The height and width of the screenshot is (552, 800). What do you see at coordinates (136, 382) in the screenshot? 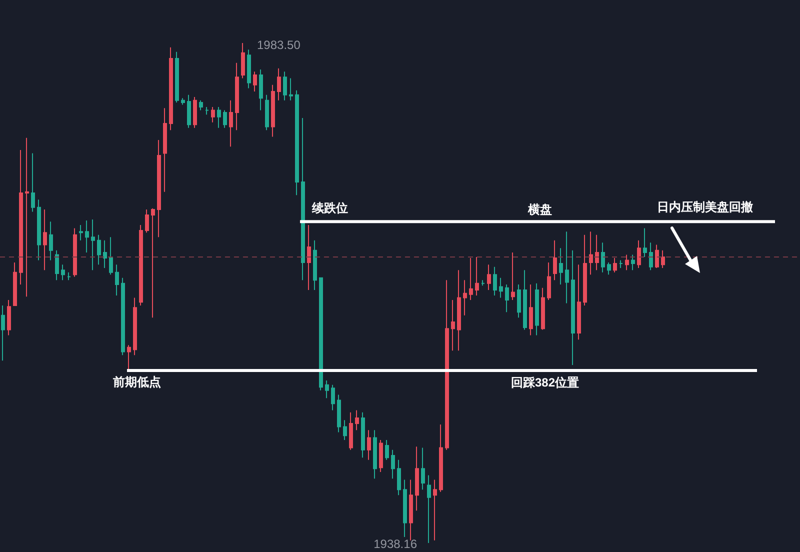
I see `annotation: 前期低点` at bounding box center [136, 382].